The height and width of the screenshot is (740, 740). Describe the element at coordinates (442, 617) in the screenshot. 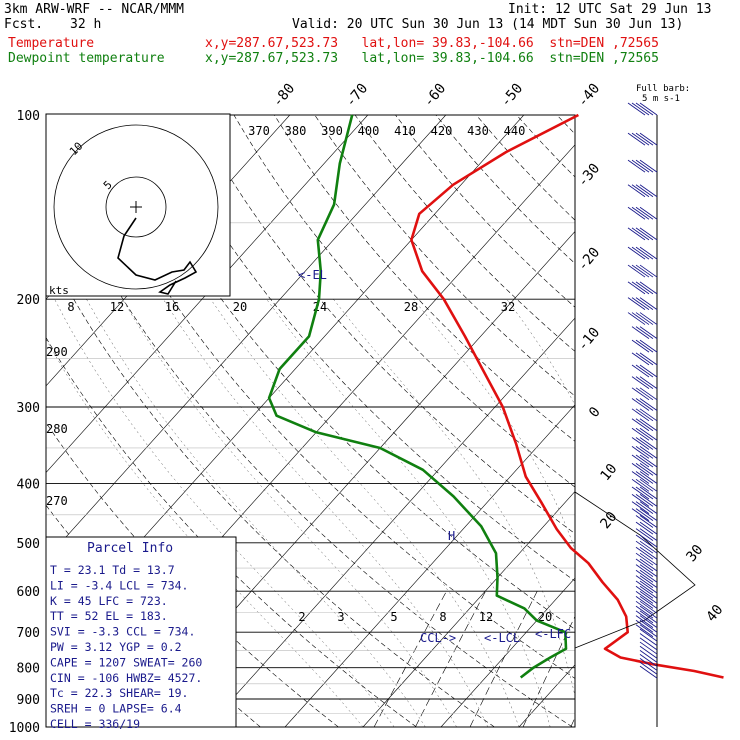

I see `mixing-ratio-low-label: 8` at that location.